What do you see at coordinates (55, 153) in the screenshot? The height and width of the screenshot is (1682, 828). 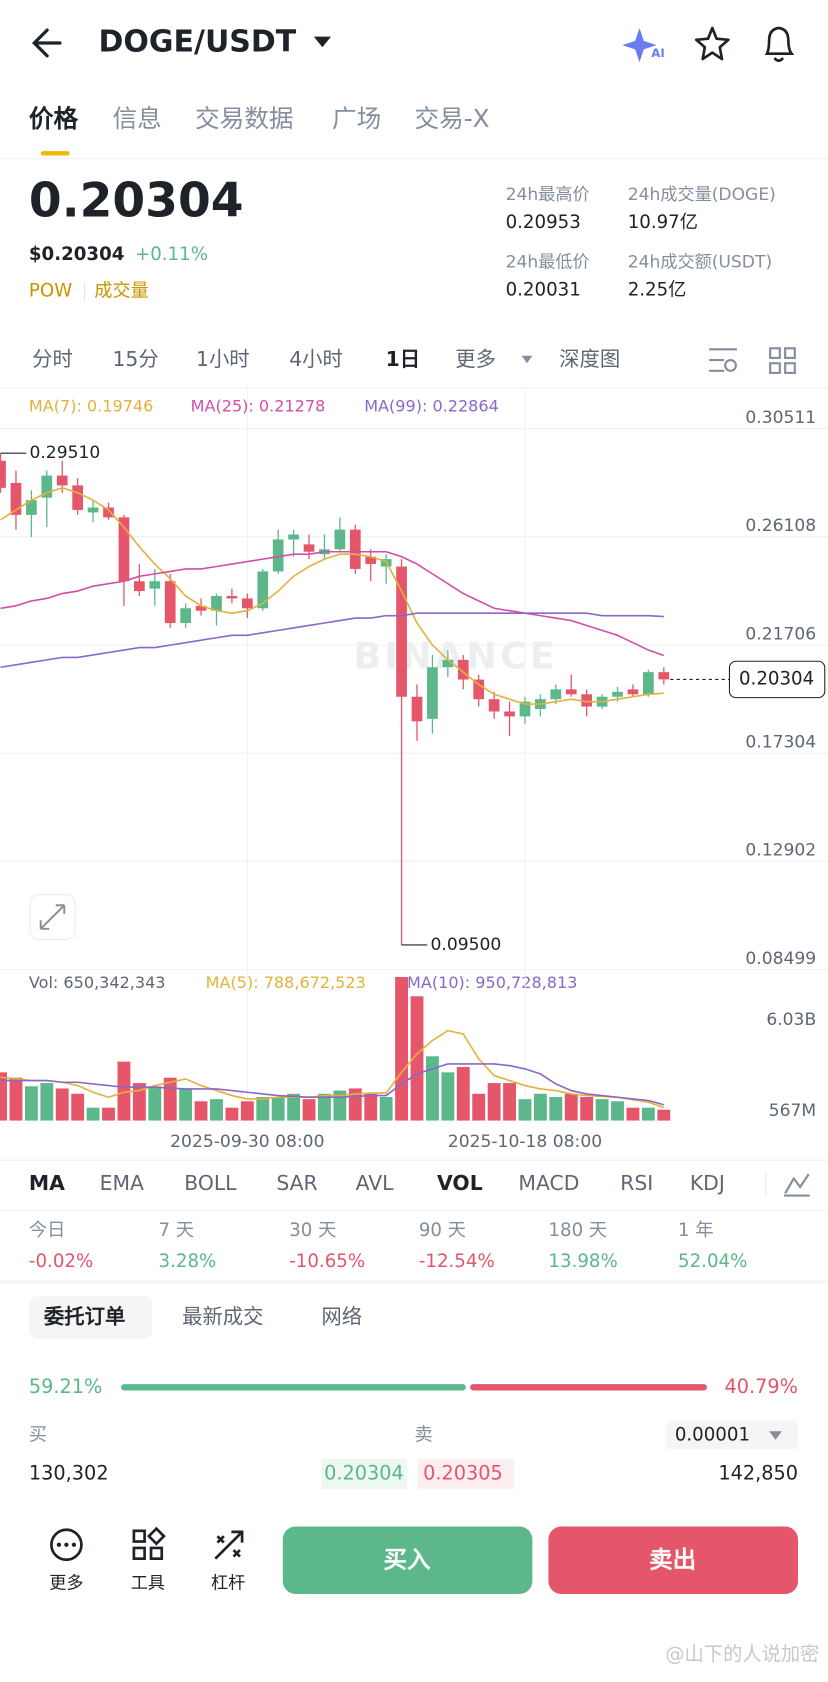 I see `active-tab-indicator` at bounding box center [55, 153].